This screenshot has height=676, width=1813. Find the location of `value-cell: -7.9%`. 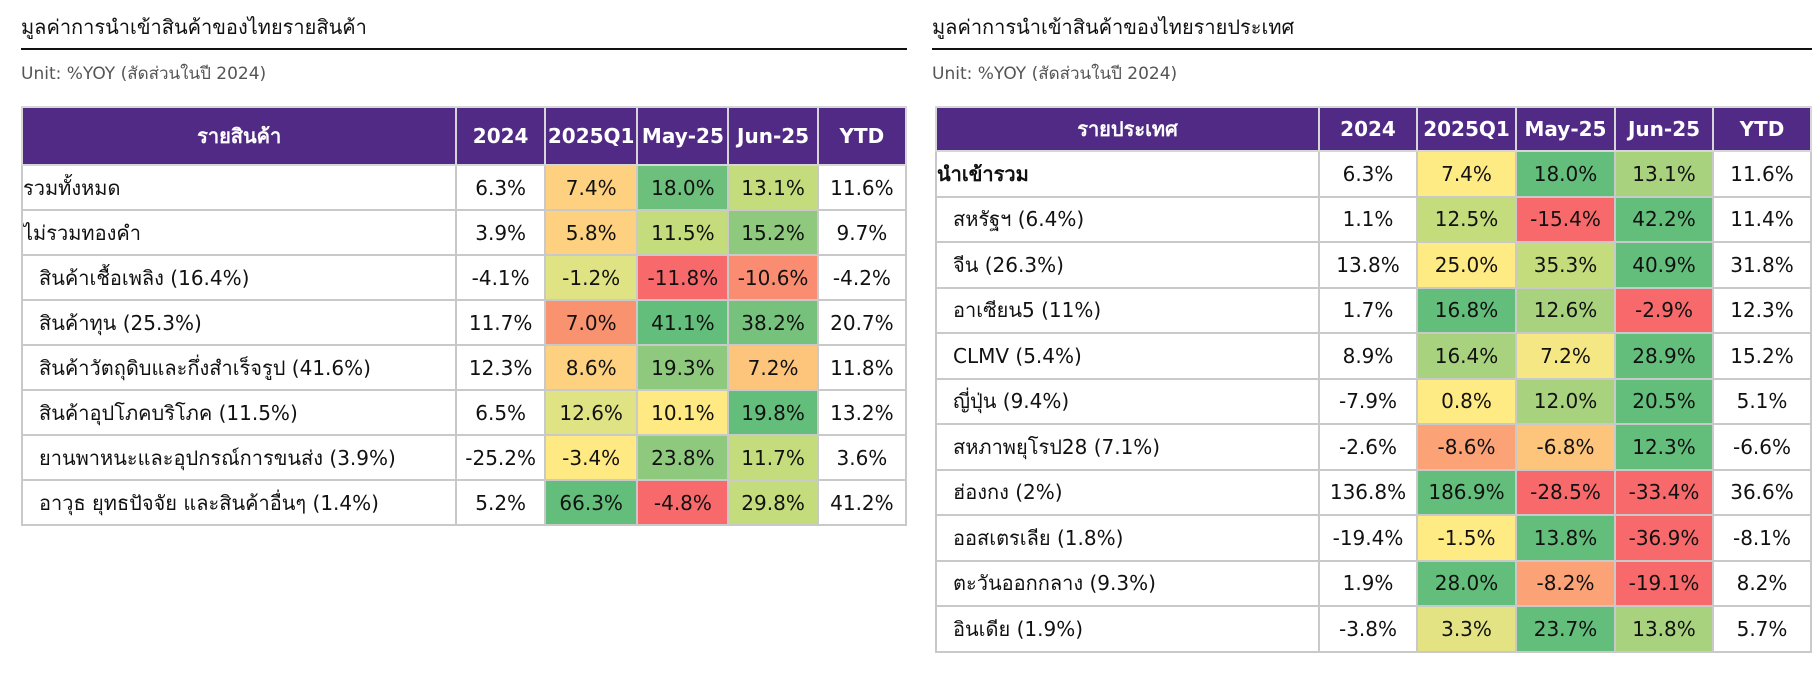

value-cell: -7.9% is located at coordinates (1368, 401).